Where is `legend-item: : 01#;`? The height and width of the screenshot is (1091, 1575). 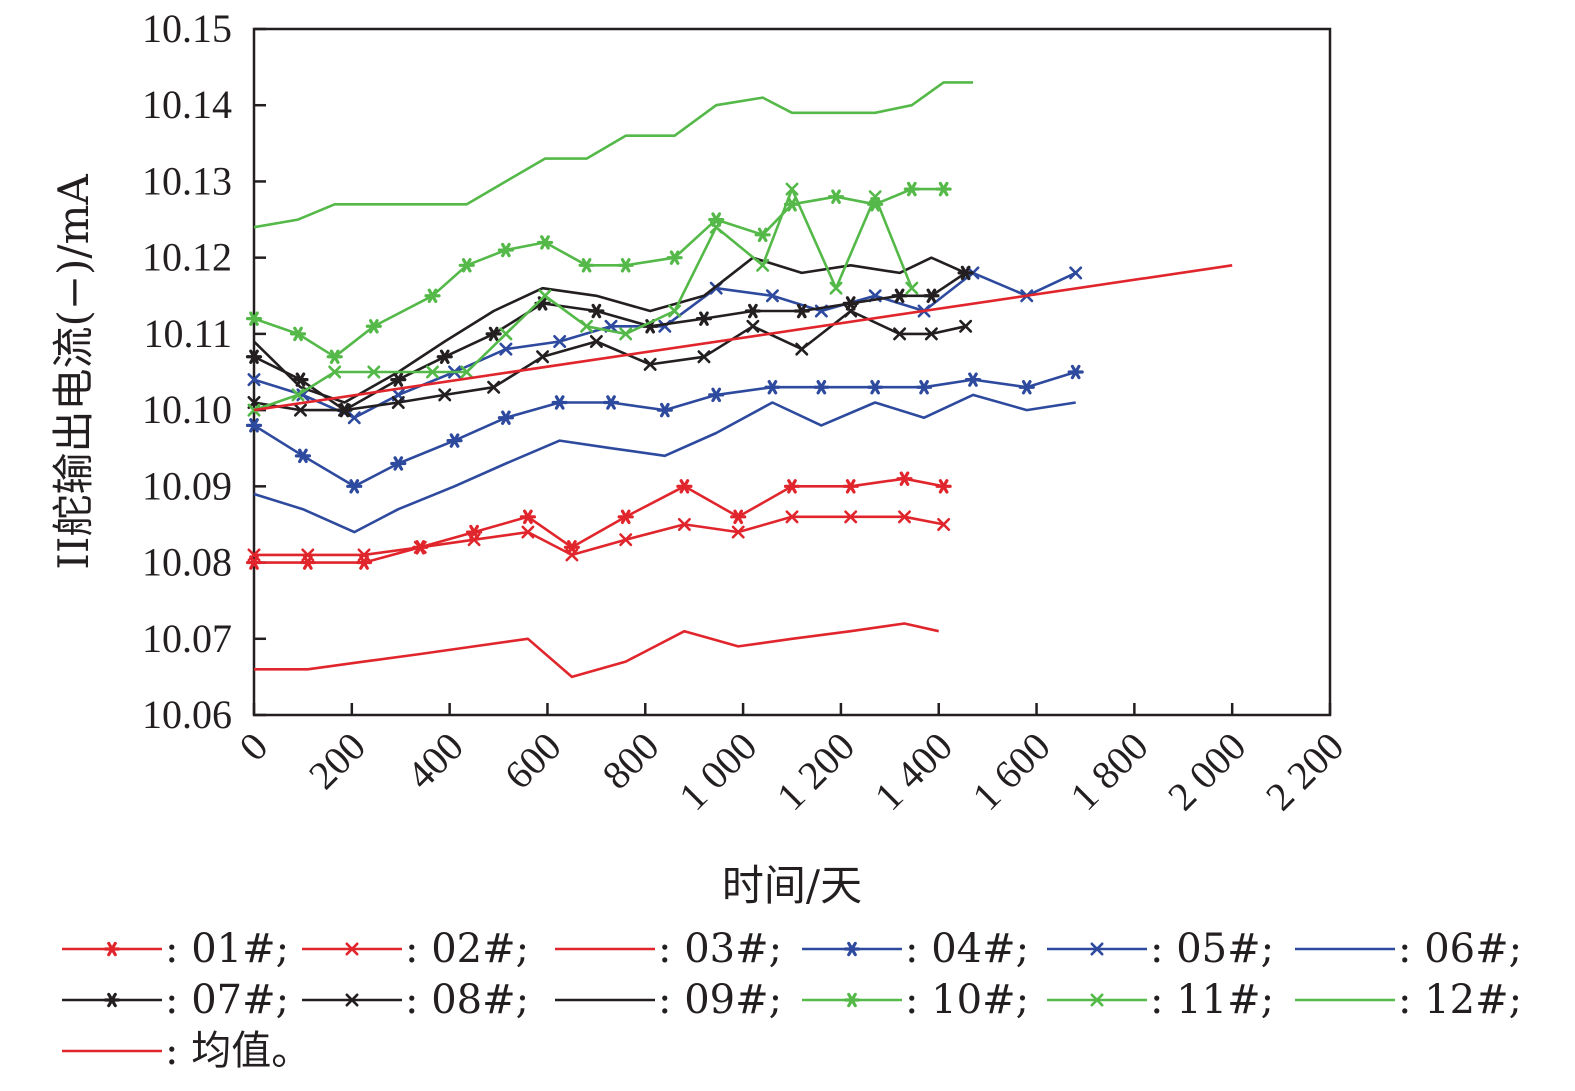
legend-item: : 01#; is located at coordinates (175, 949).